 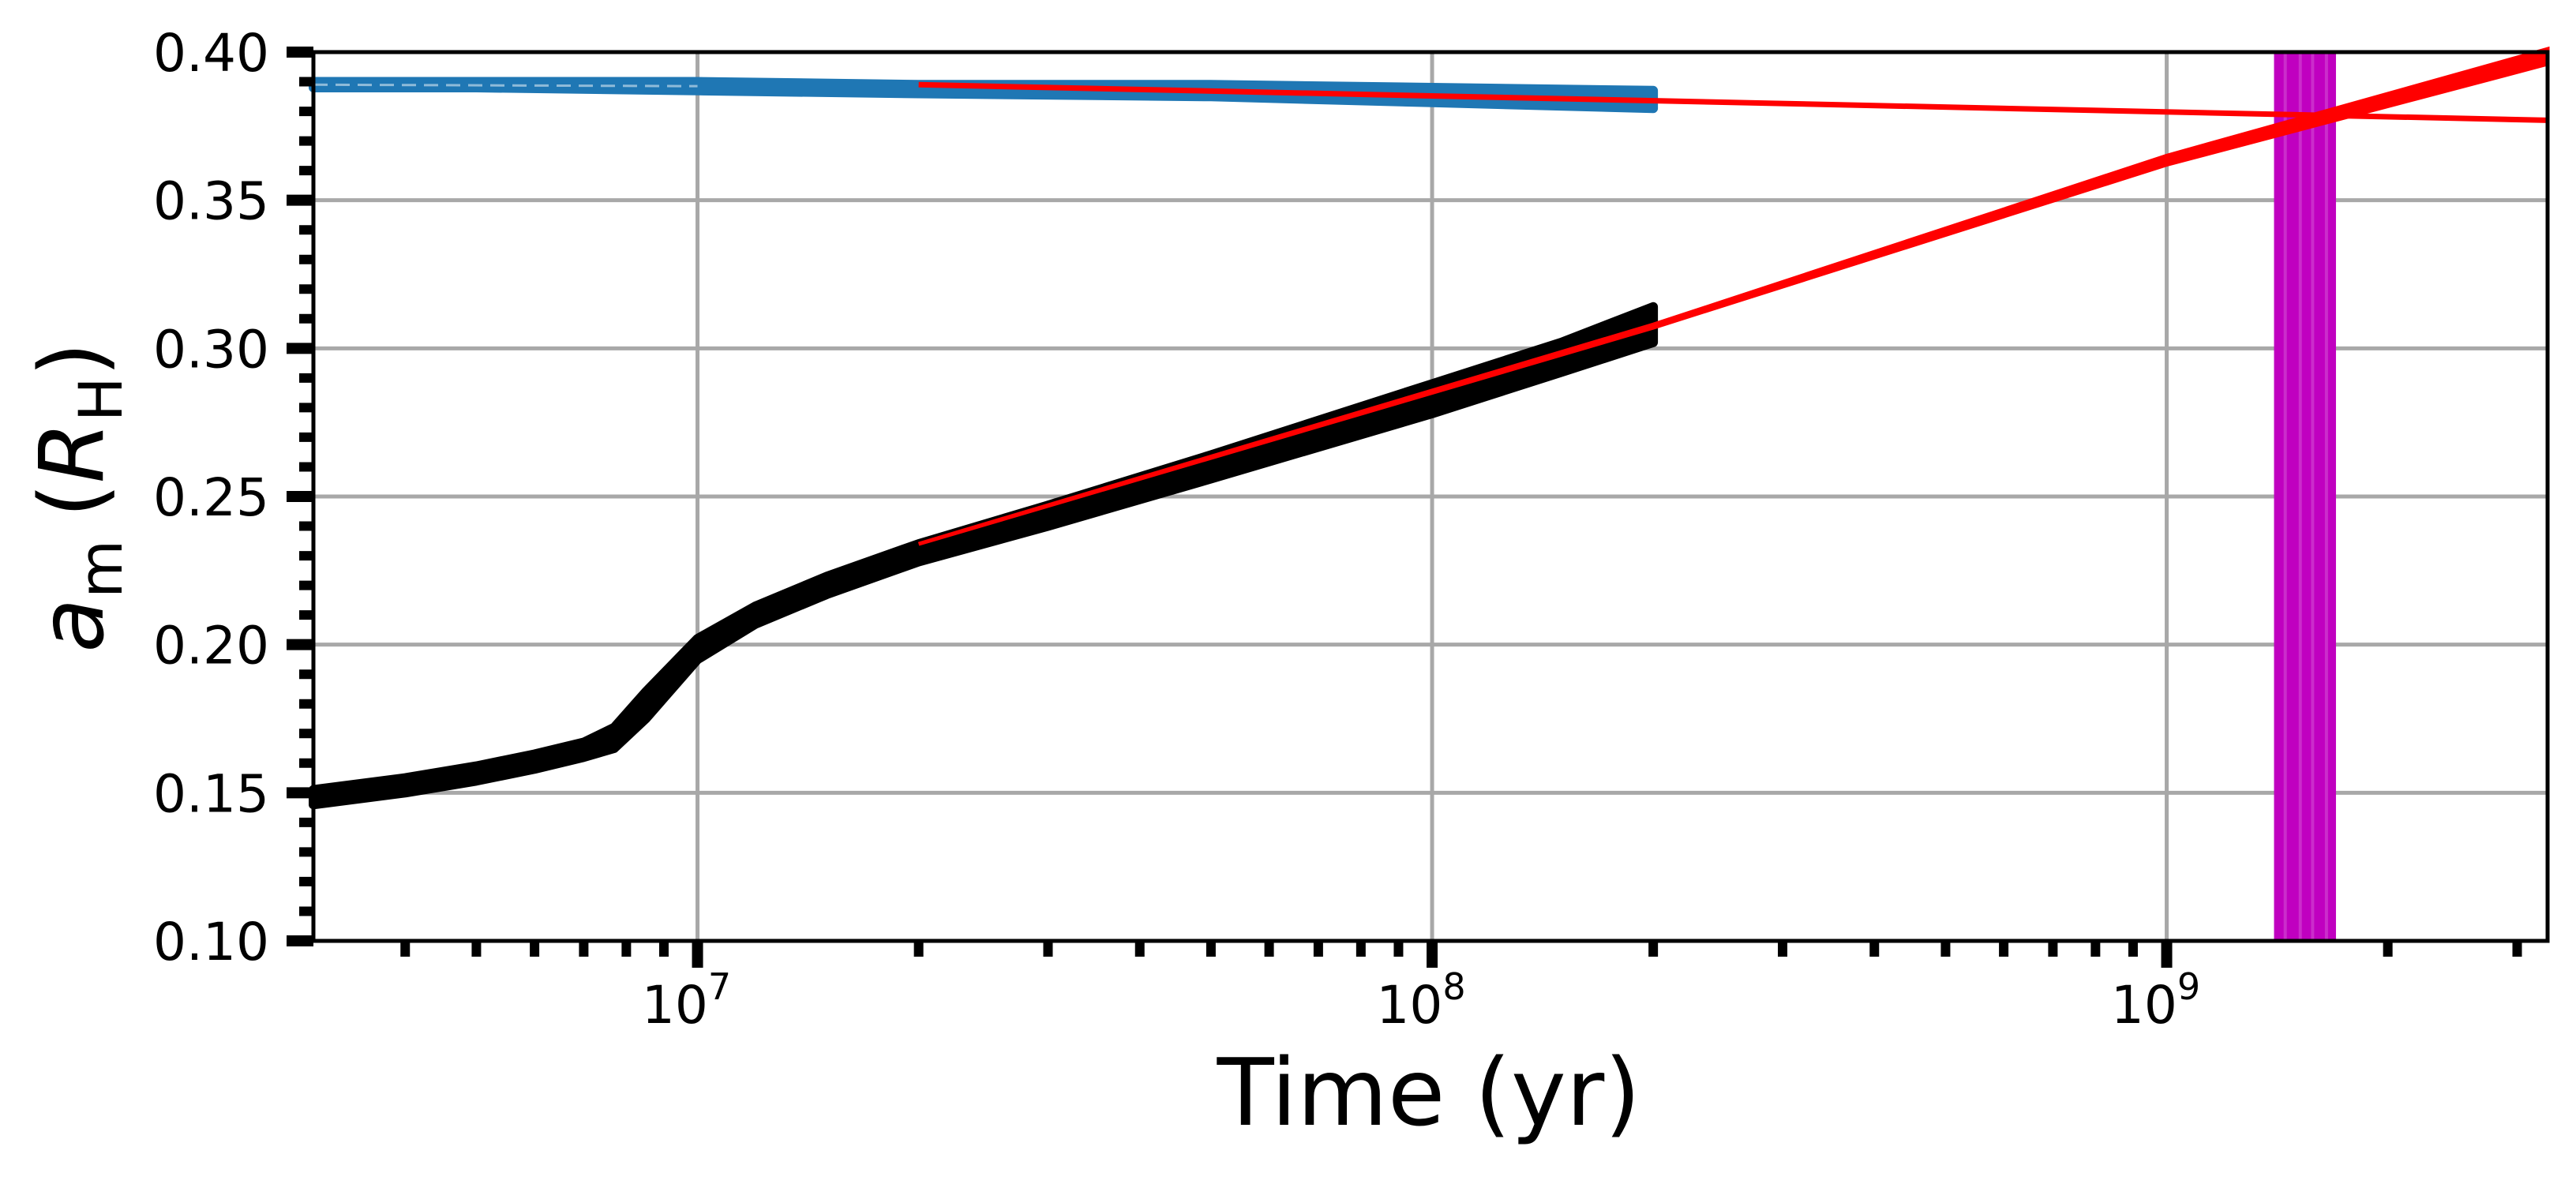 I want to click on x-axis-label: Time (yr), so click(x=1429, y=1092).